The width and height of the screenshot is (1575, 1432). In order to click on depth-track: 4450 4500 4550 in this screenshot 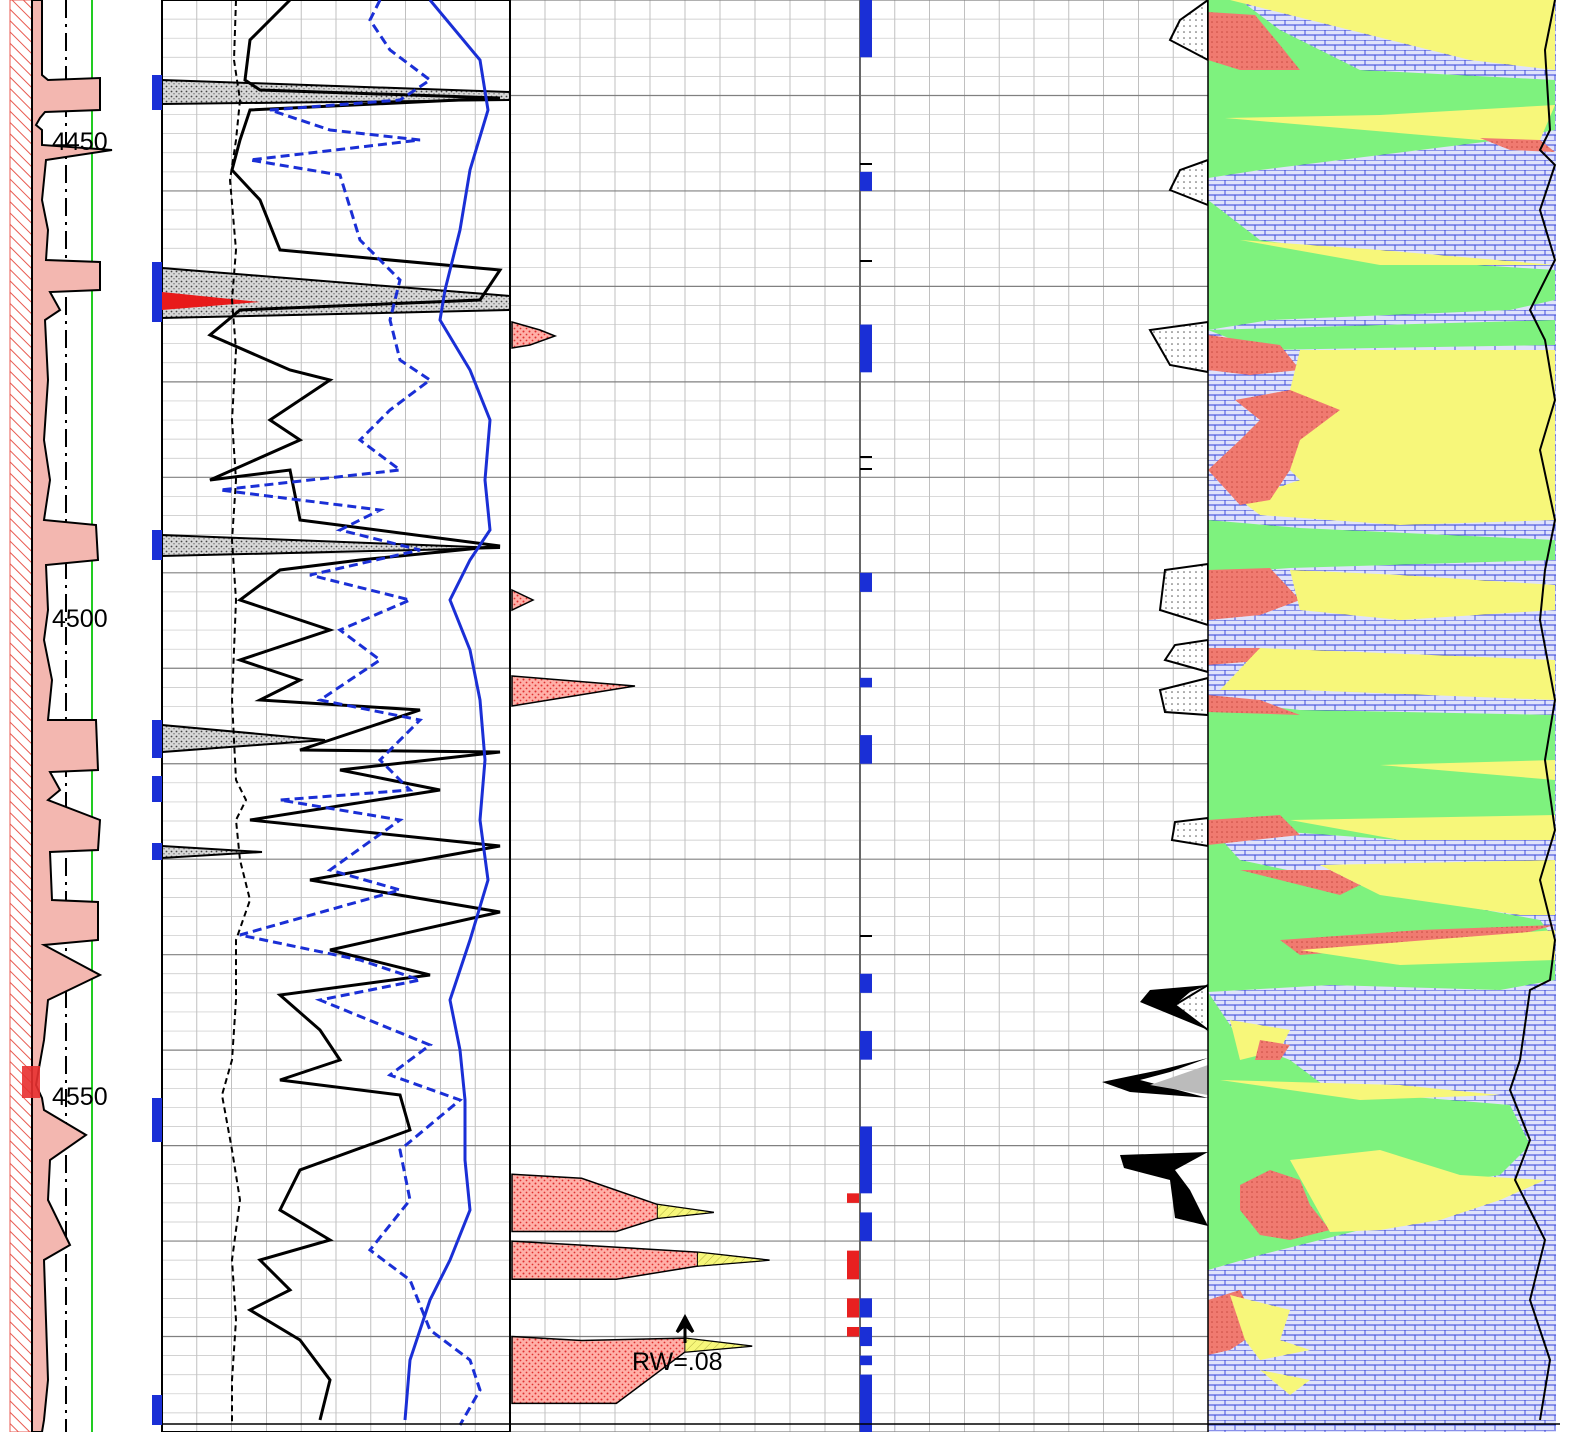, I will do `click(61, 716)`.